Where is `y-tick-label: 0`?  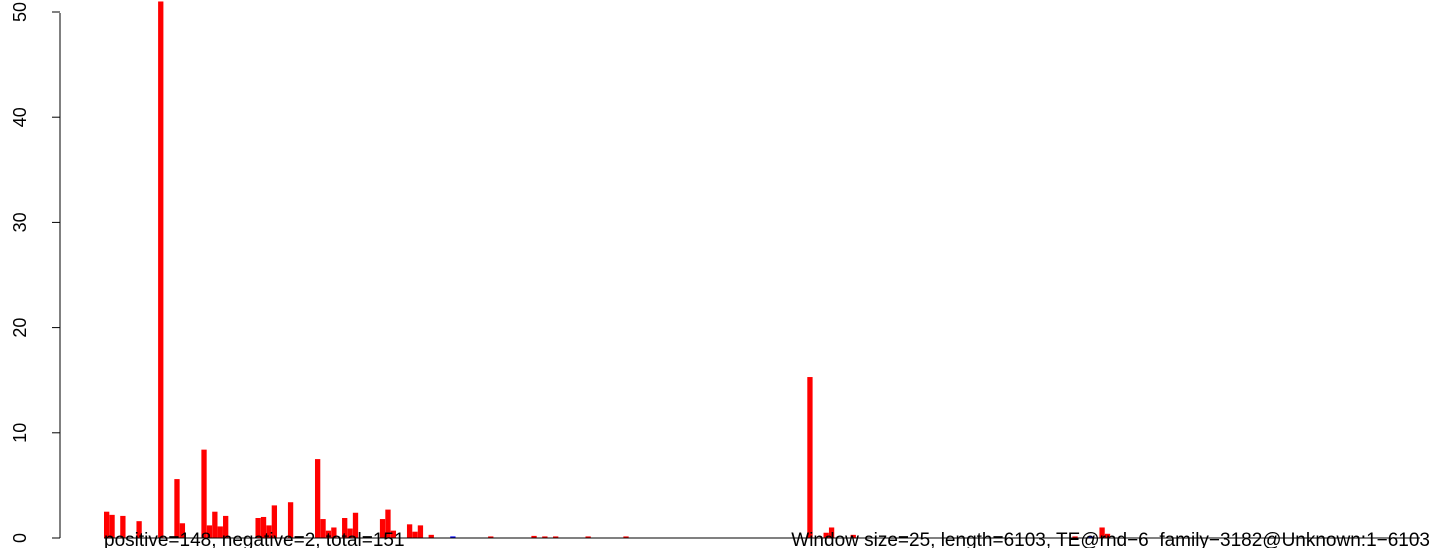
y-tick-label: 0 is located at coordinates (20, 538).